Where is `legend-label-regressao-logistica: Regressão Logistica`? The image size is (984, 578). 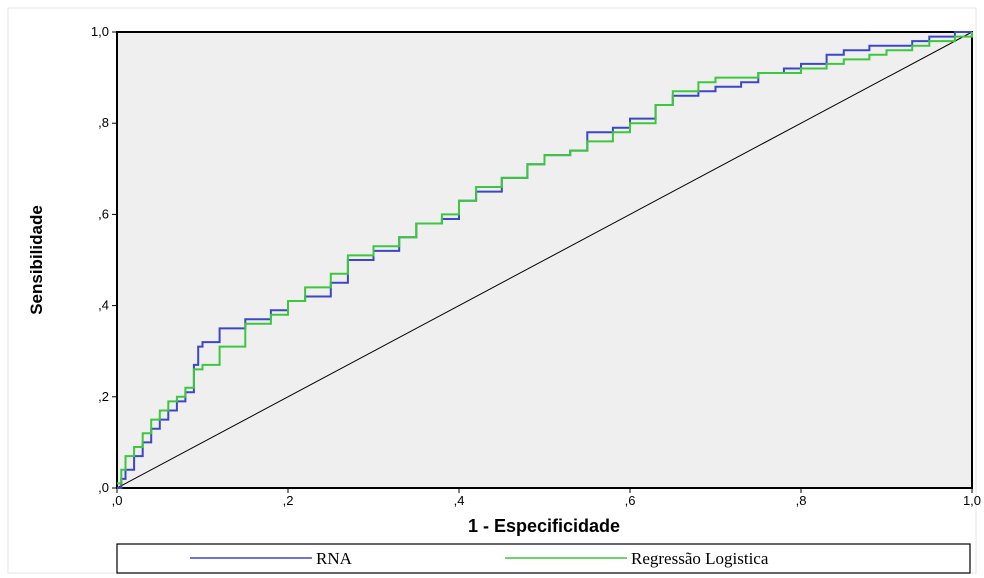 legend-label-regressao-logistica: Regressão Logistica is located at coordinates (700, 558).